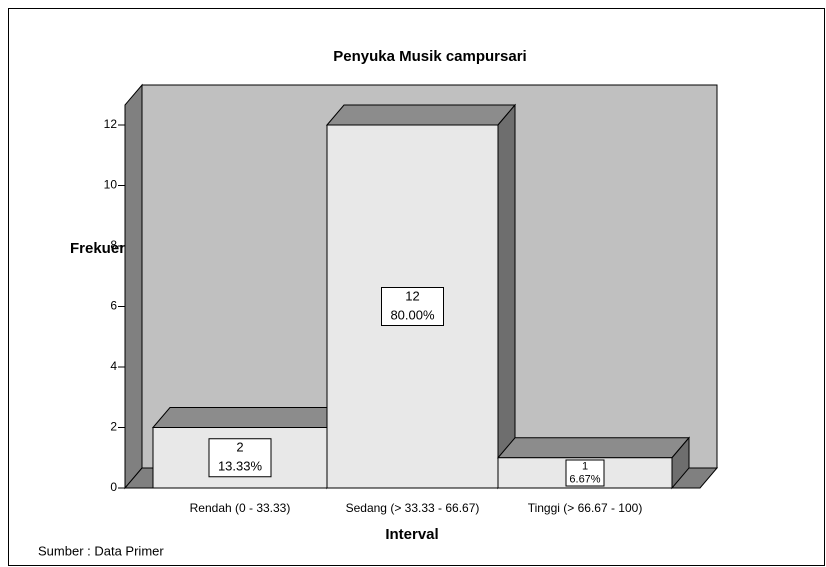 The width and height of the screenshot is (826, 567). What do you see at coordinates (113, 487) in the screenshot?
I see `y-tick-label: 0` at bounding box center [113, 487].